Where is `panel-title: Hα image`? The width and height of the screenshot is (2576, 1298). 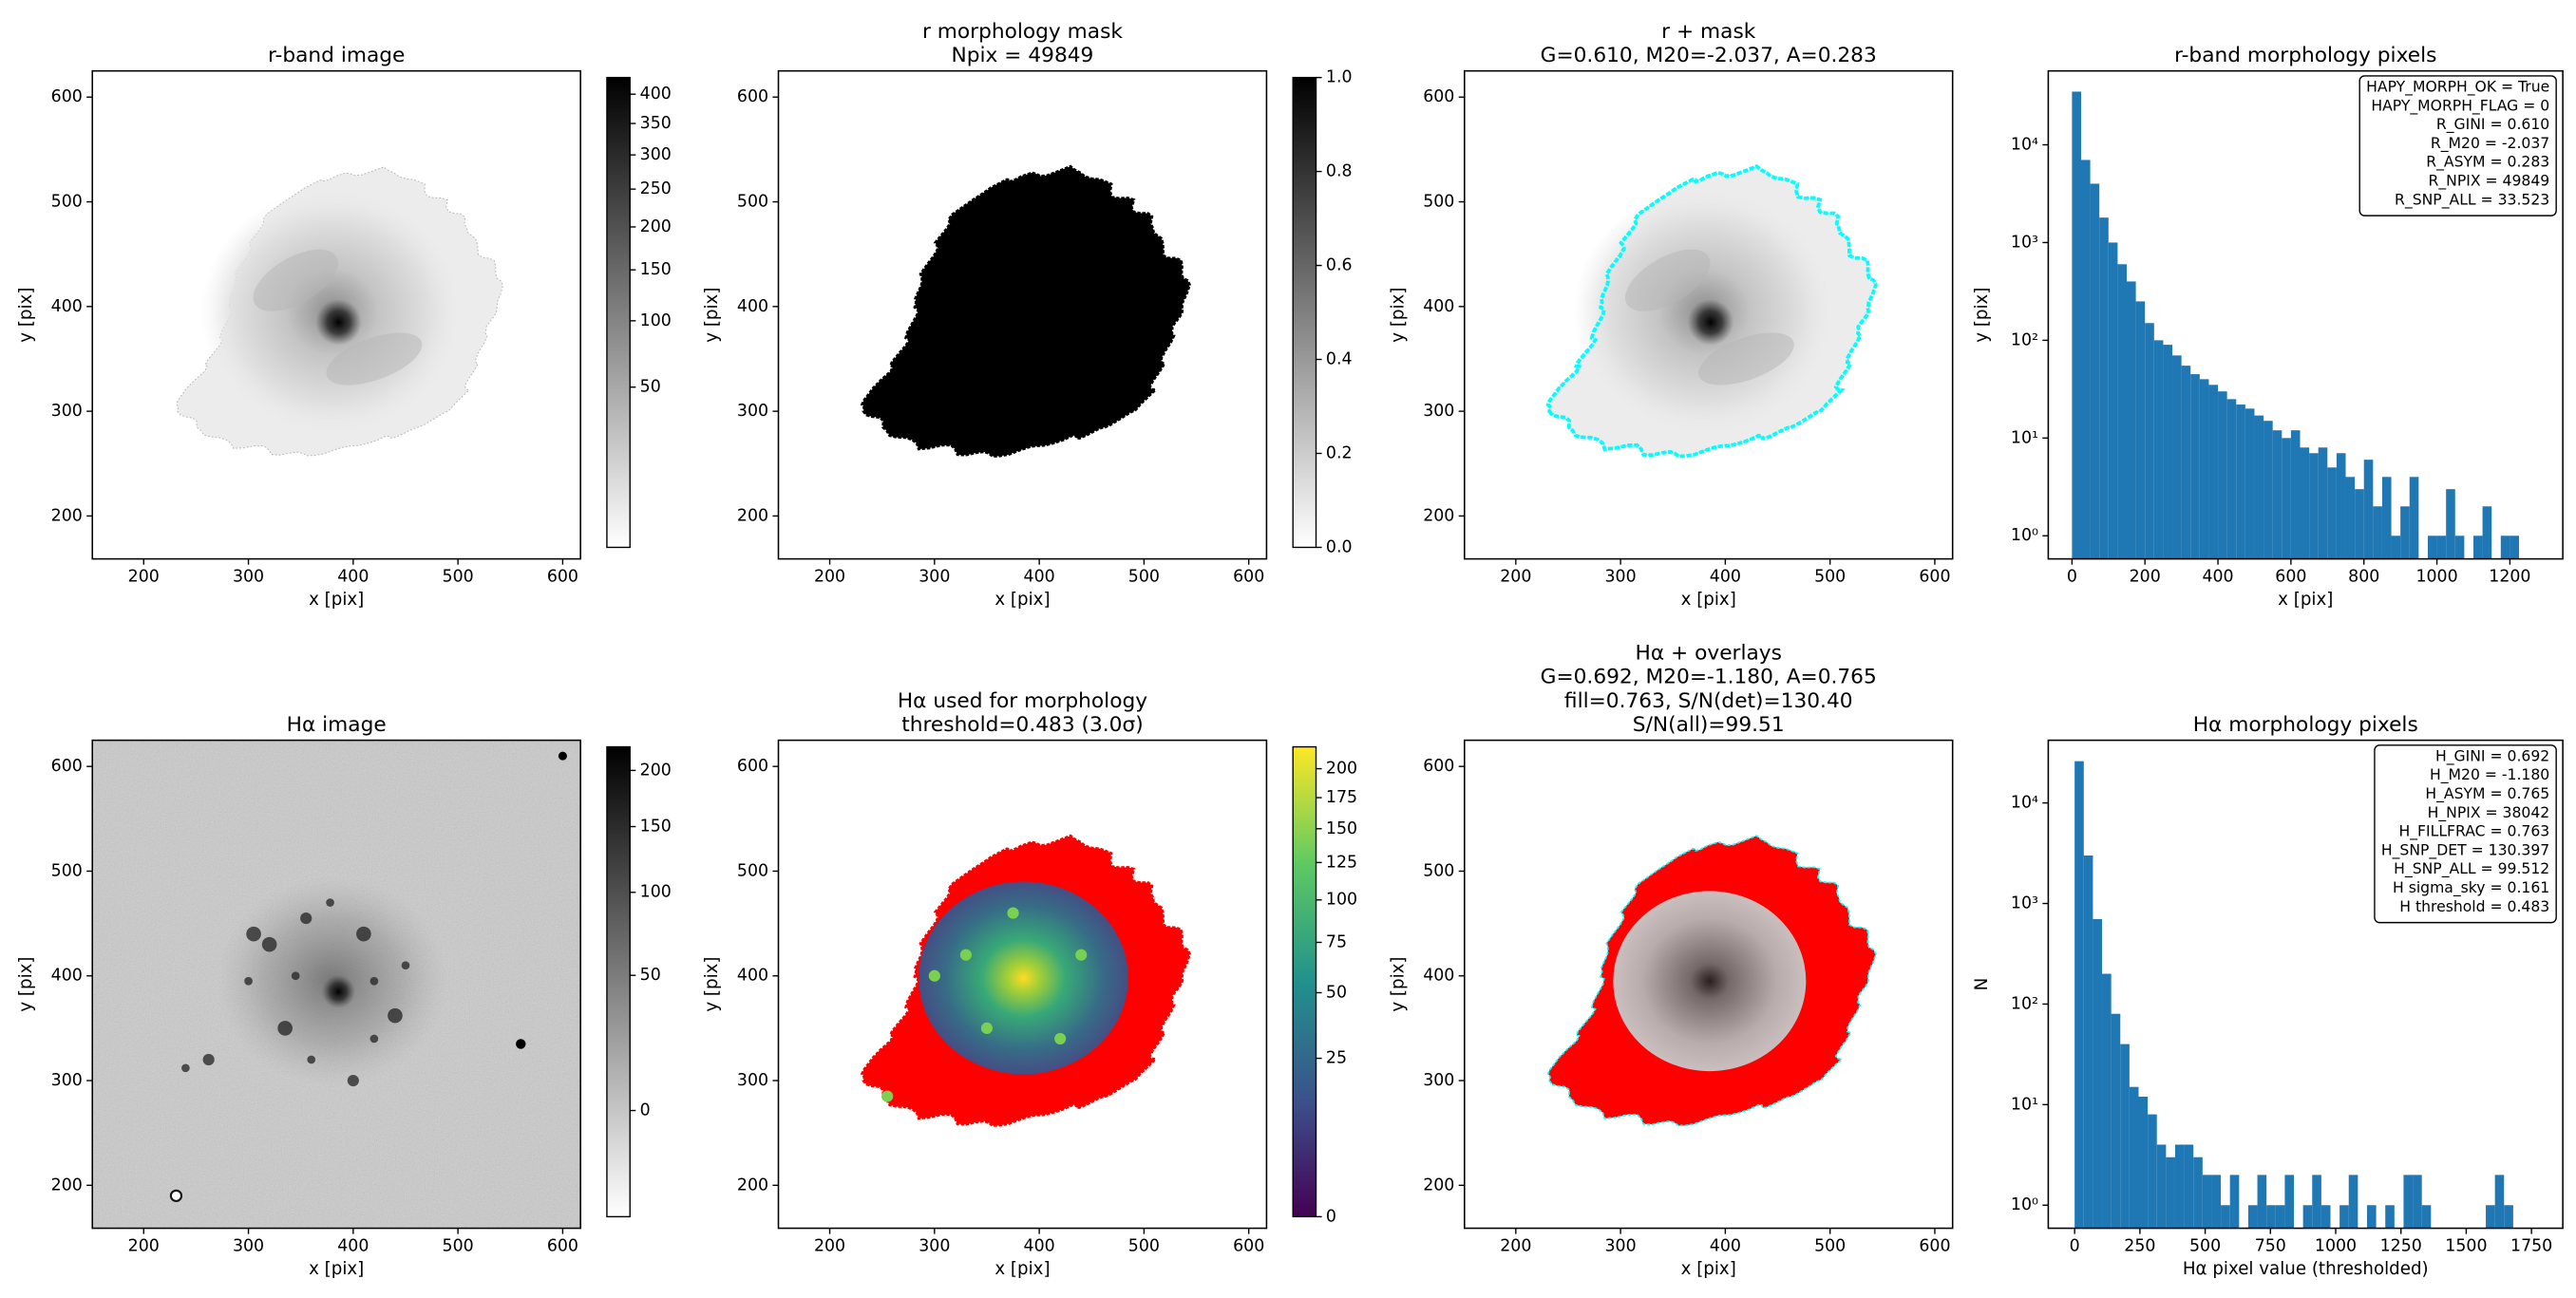
panel-title: Hα image is located at coordinates (337, 725).